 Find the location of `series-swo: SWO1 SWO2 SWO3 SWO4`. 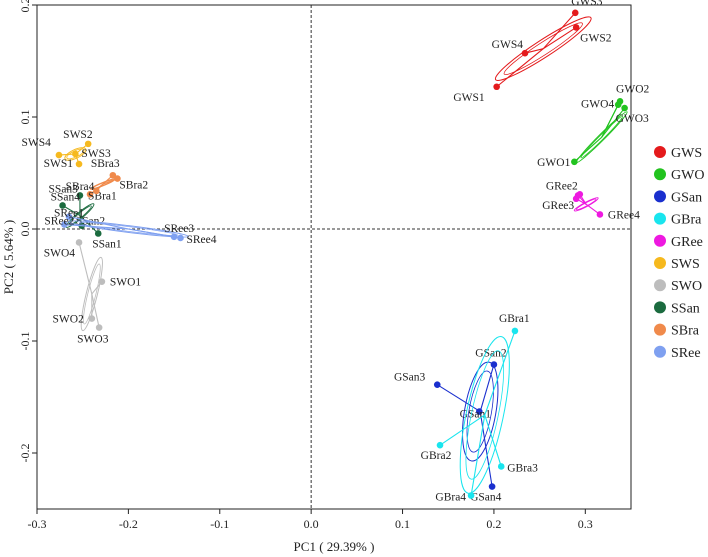

series-swo: SWO1 SWO2 SWO3 SWO4 is located at coordinates (92, 292).